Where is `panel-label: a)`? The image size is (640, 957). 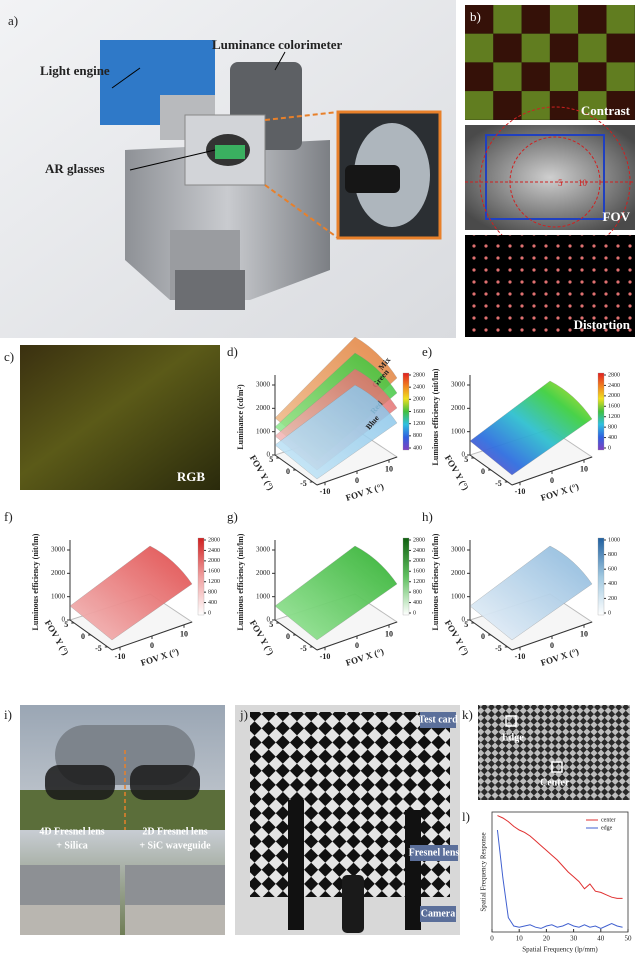
panel-label: a) is located at coordinates (13, 20).